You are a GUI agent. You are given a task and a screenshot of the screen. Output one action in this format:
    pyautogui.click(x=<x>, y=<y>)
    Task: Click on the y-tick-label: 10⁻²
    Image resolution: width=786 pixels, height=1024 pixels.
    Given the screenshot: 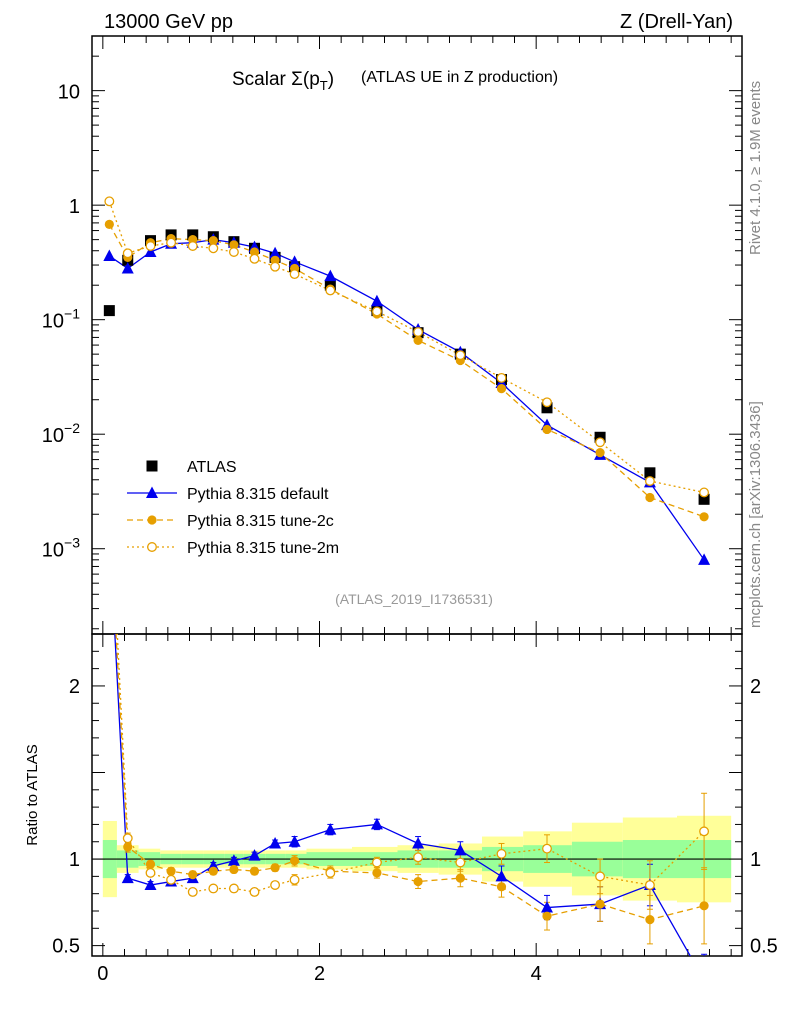 What is the action you would take?
    pyautogui.click(x=61, y=433)
    